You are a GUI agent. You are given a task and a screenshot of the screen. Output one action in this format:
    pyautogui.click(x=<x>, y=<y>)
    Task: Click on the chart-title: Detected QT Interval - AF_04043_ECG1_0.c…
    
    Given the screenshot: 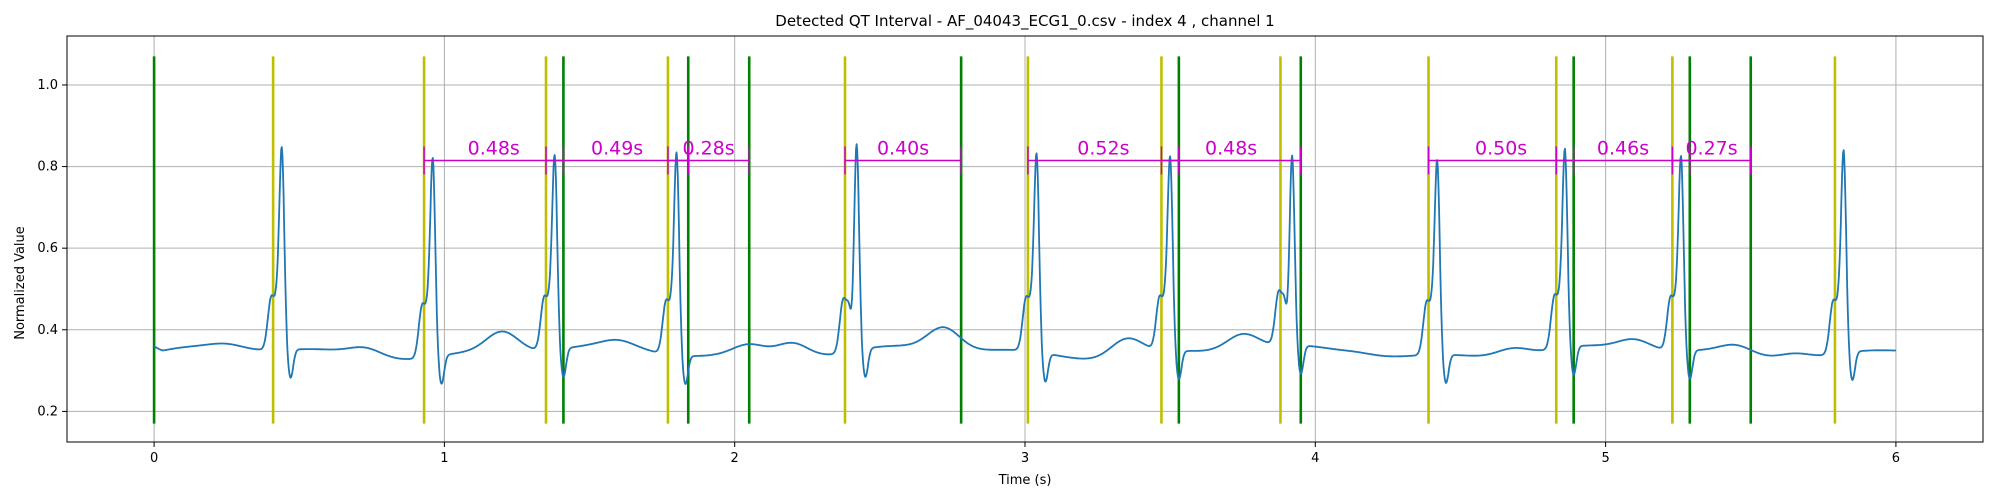 What is the action you would take?
    pyautogui.click(x=1024, y=21)
    